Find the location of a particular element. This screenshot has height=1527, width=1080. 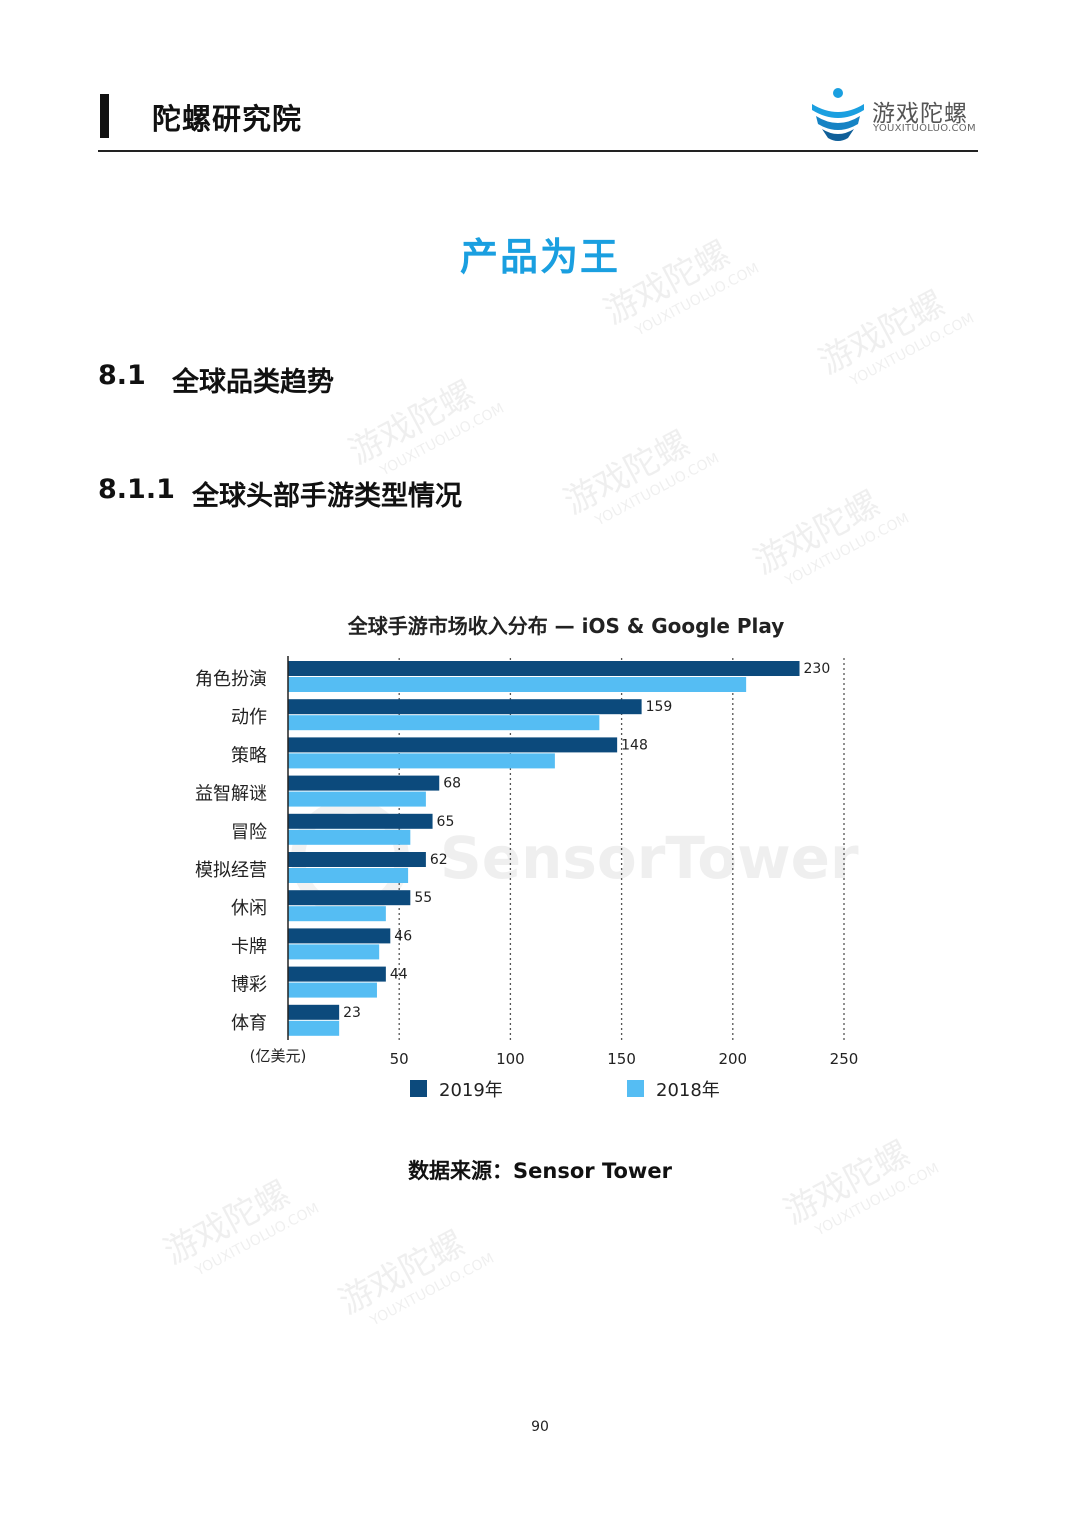

category-label: 冒险 is located at coordinates (249, 832).